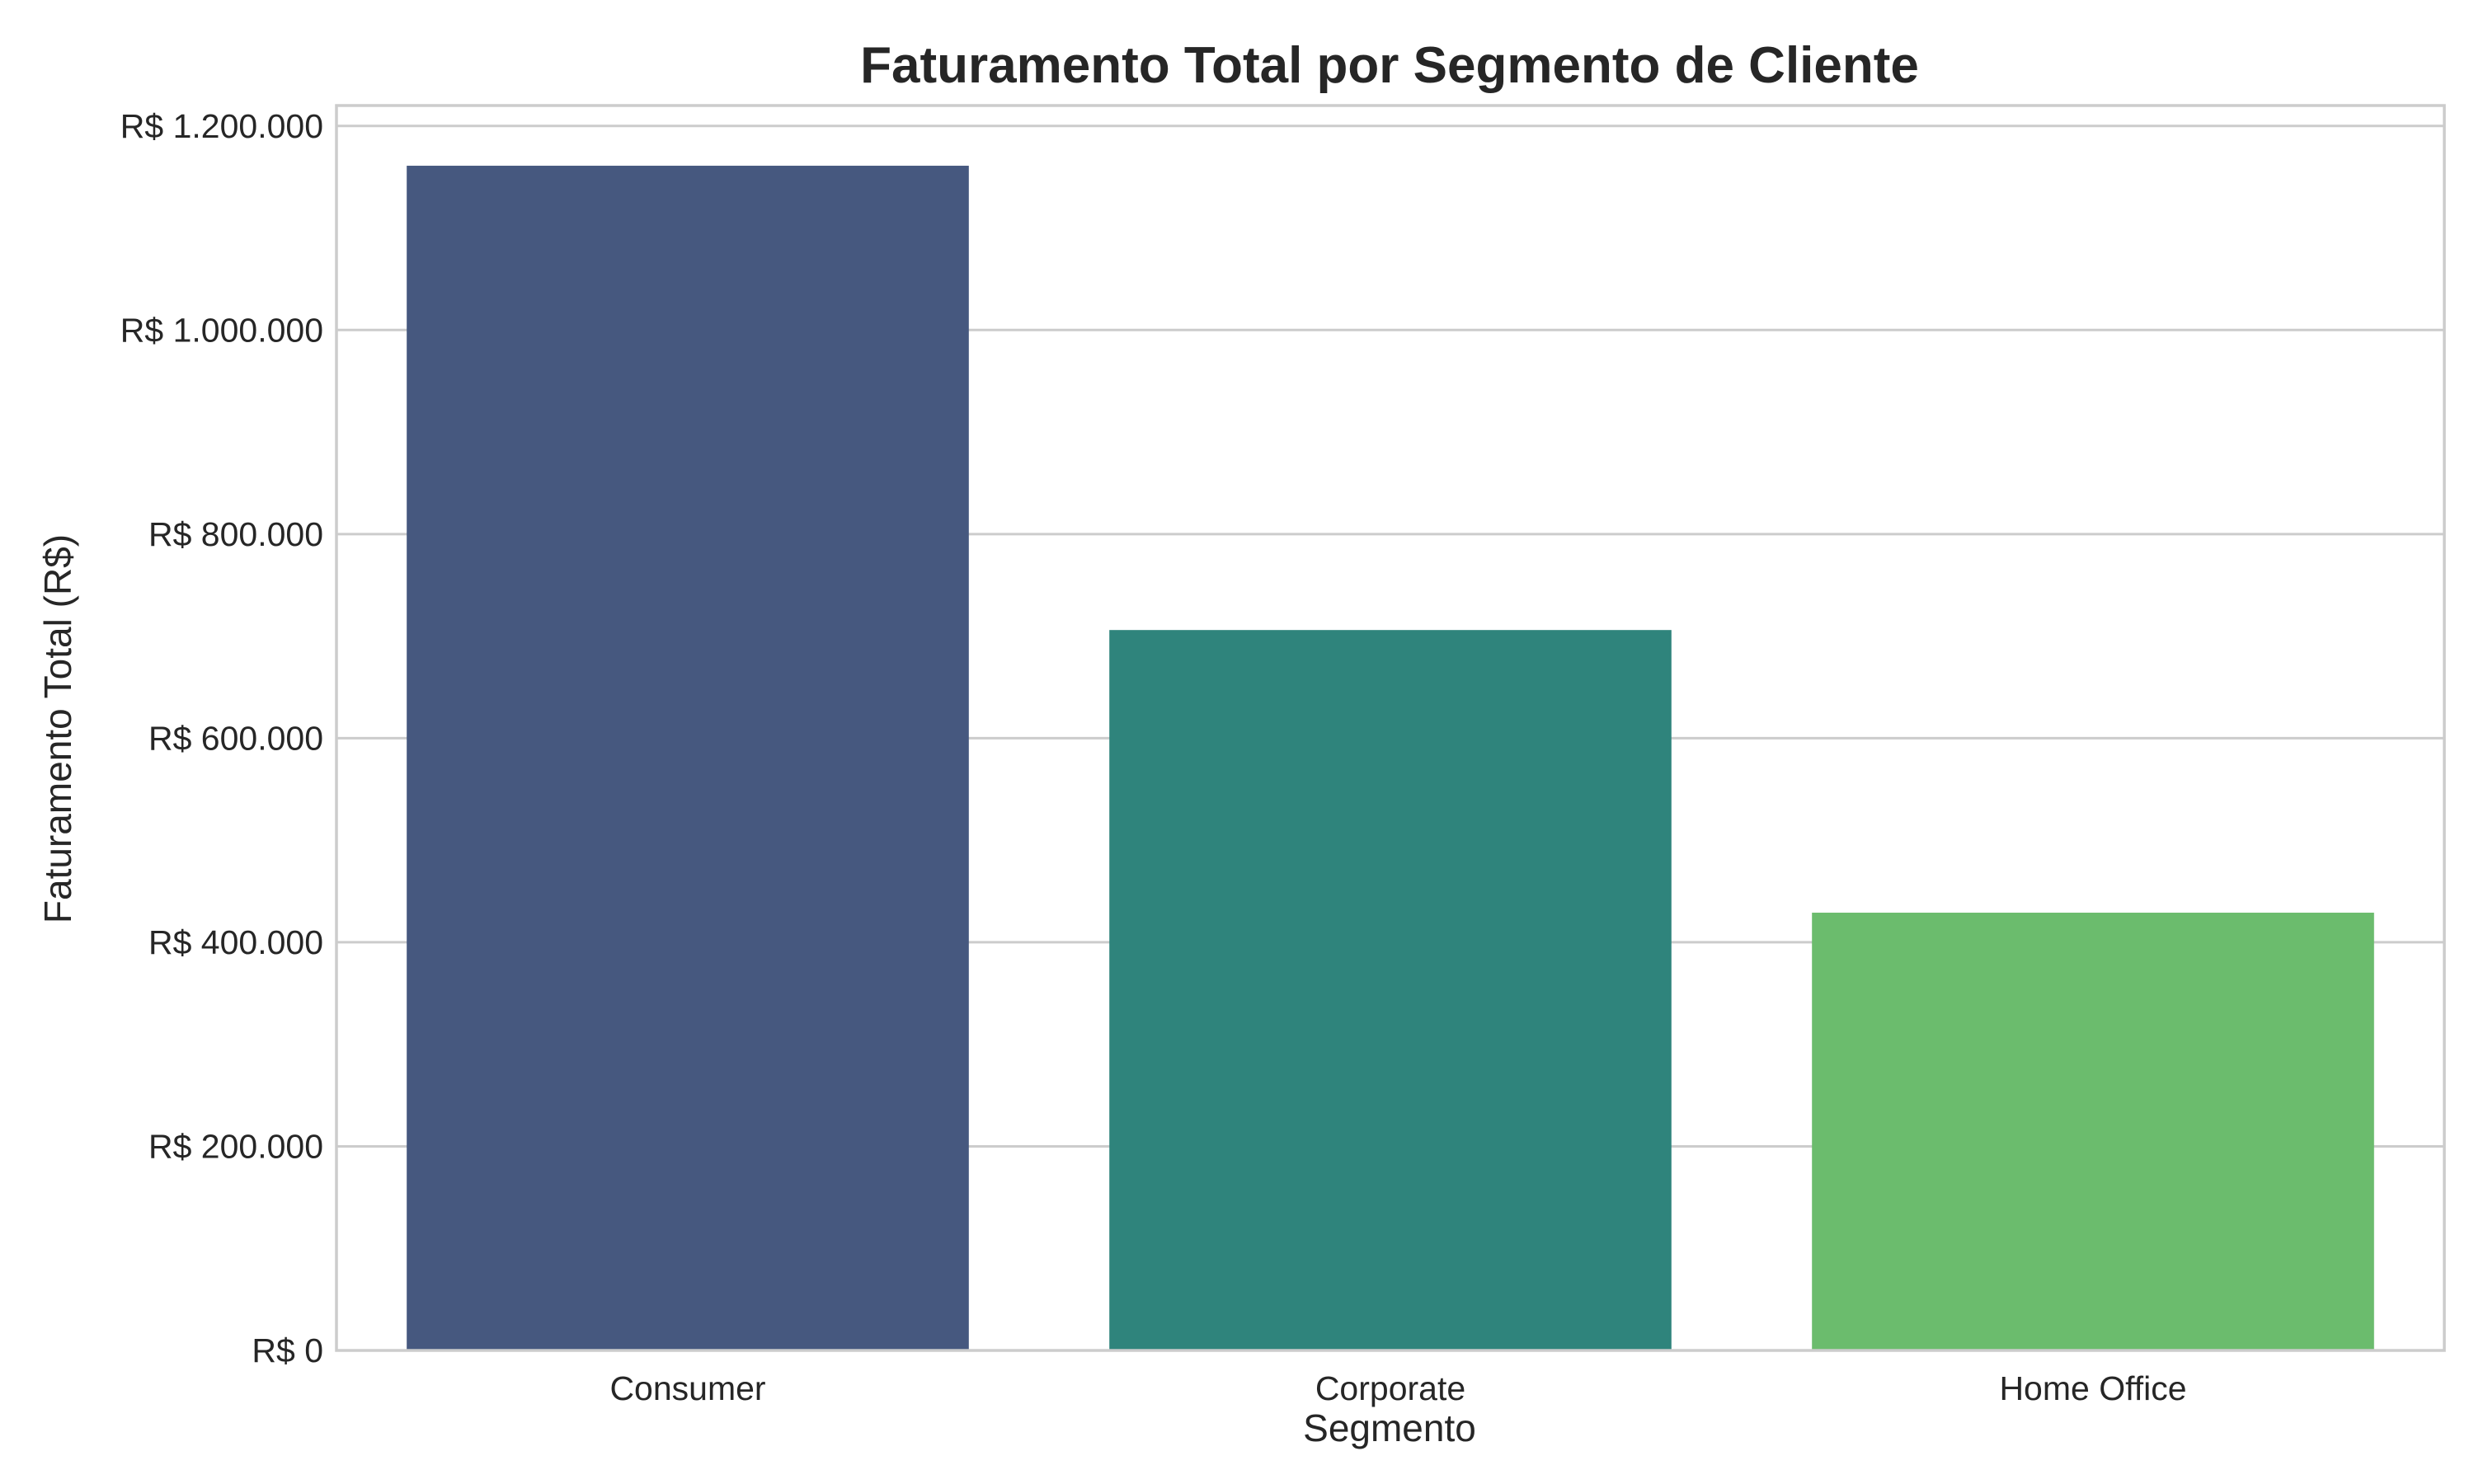  Describe the element at coordinates (235, 942) in the screenshot. I see `y-tick-label: R$ 400.000` at that location.